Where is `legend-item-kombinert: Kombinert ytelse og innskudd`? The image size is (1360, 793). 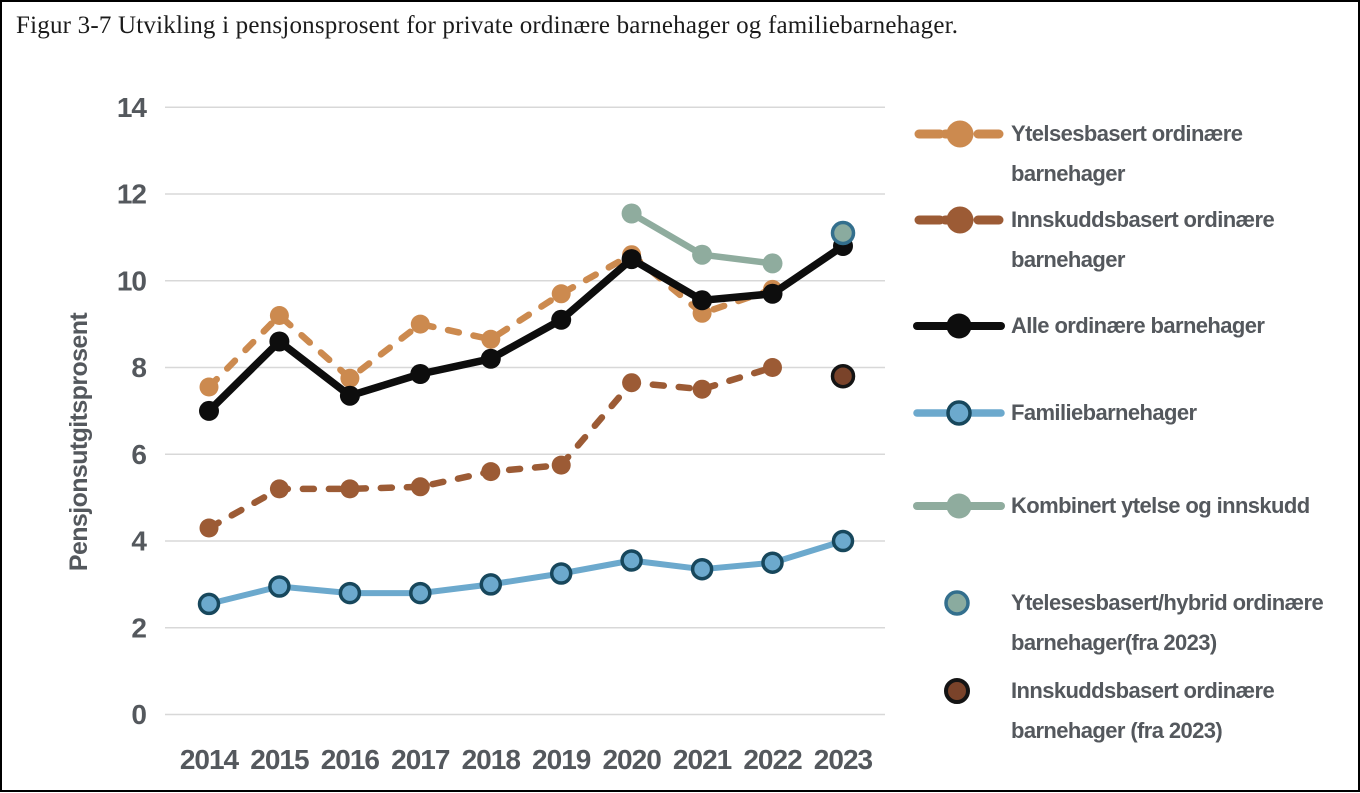 legend-item-kombinert: Kombinert ytelse og innskudd is located at coordinates (1131, 508).